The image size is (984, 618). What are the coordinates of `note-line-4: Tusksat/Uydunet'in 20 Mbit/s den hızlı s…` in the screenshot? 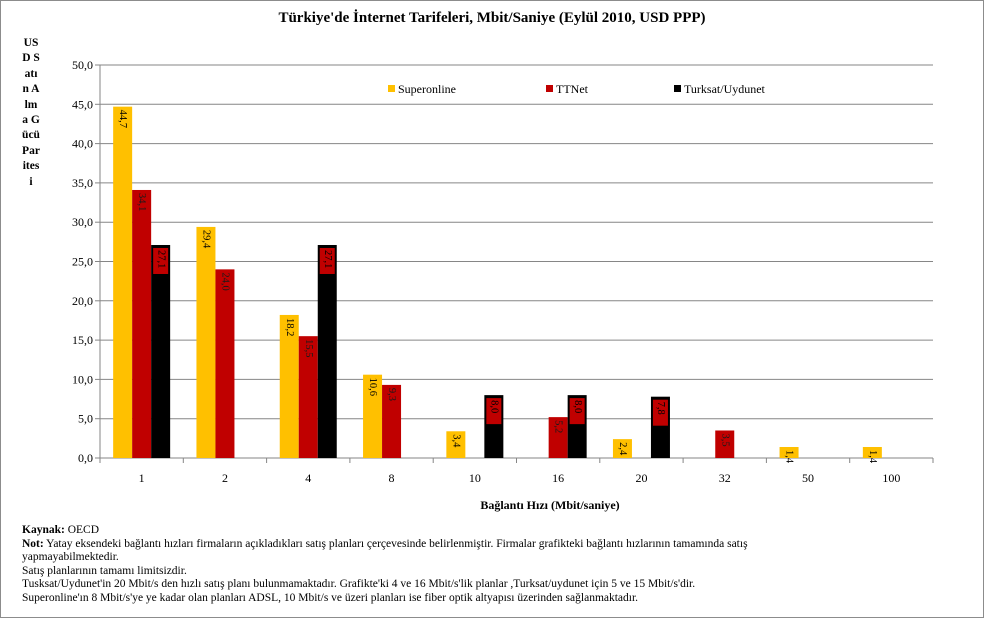 It's located at (359, 584).